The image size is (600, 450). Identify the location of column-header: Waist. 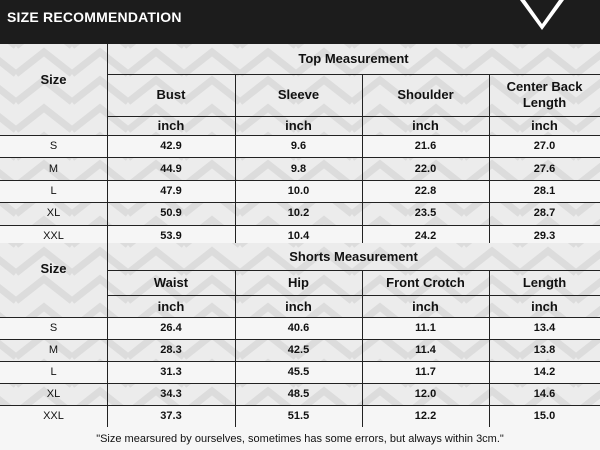
(171, 282).